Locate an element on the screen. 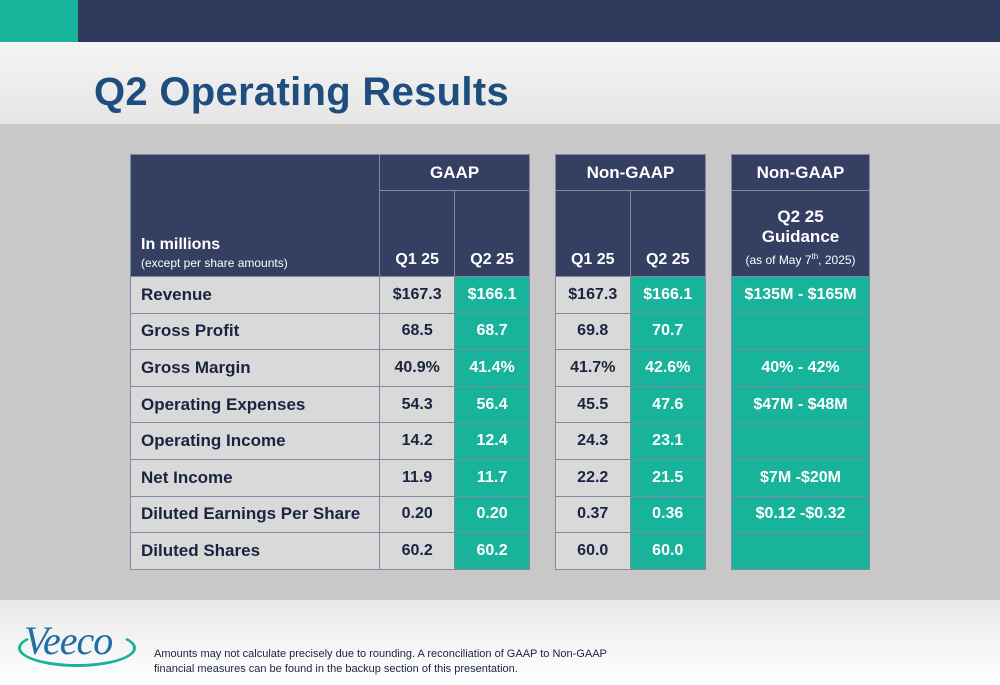  table-row: 24.3 23.1 is located at coordinates (630, 441).